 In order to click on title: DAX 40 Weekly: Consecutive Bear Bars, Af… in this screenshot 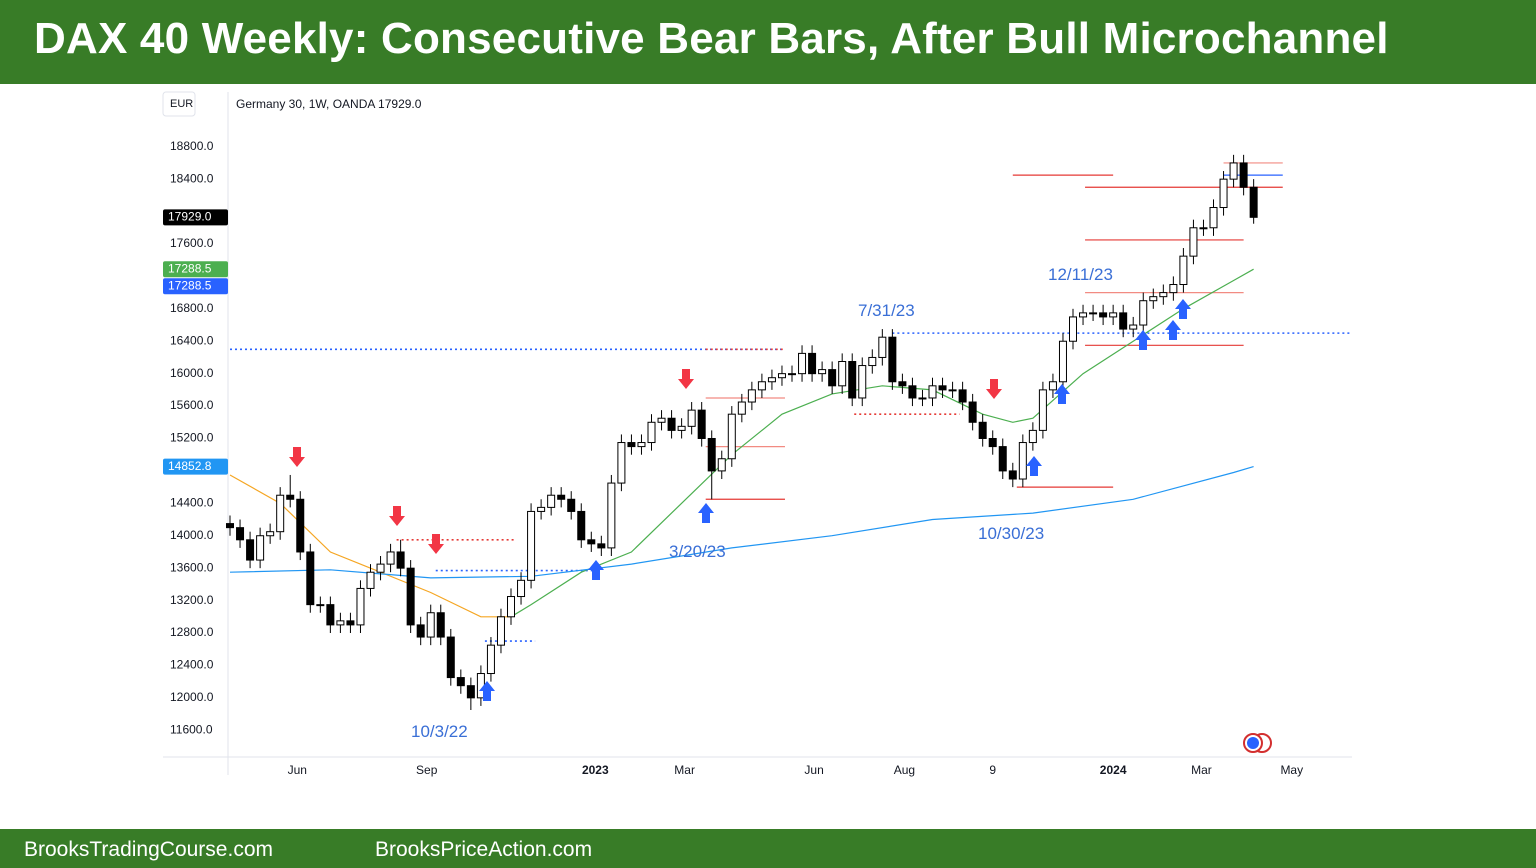, I will do `click(711, 38)`.